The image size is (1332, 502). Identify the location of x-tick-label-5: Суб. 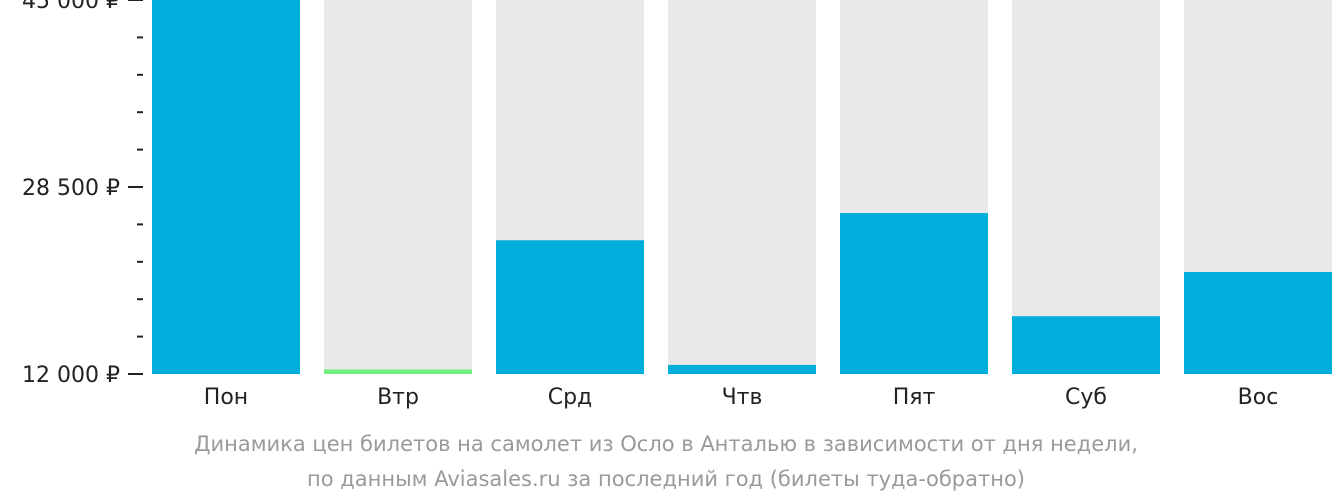
(1086, 397).